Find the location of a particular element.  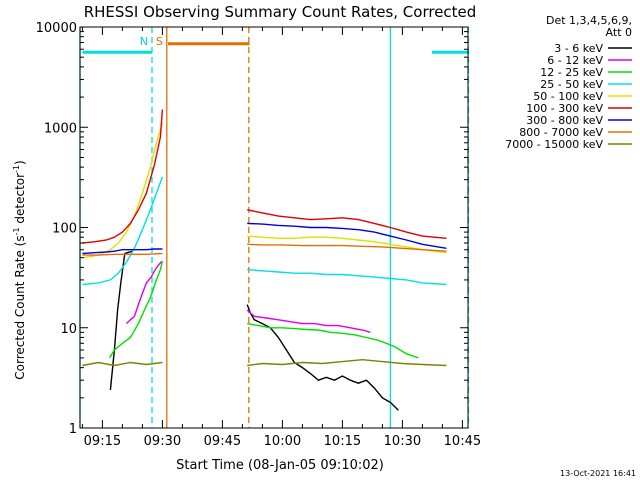

x-tick-label-1: 09:30 is located at coordinates (162, 441).